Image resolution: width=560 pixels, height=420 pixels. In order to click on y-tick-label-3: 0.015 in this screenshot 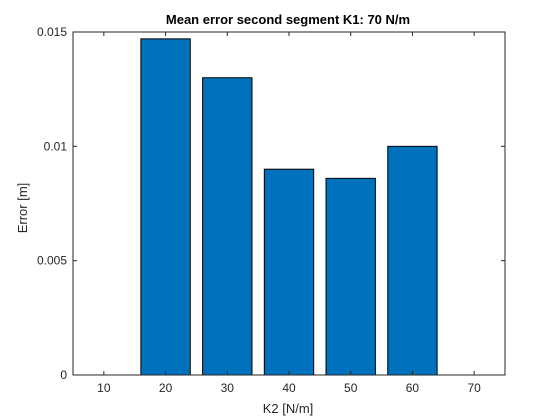, I will do `click(52, 32)`.